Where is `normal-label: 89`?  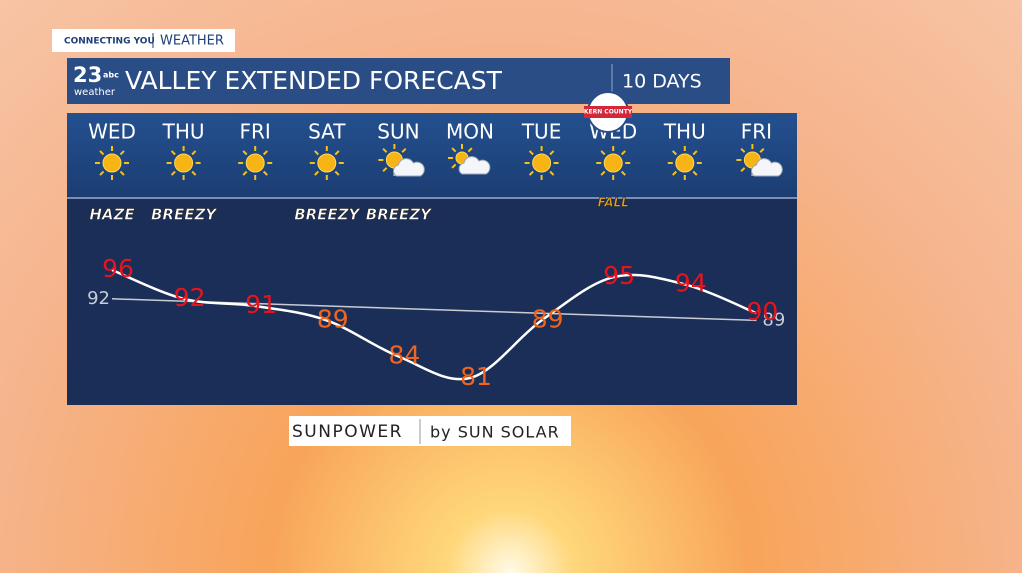 normal-label: 89 is located at coordinates (773, 319).